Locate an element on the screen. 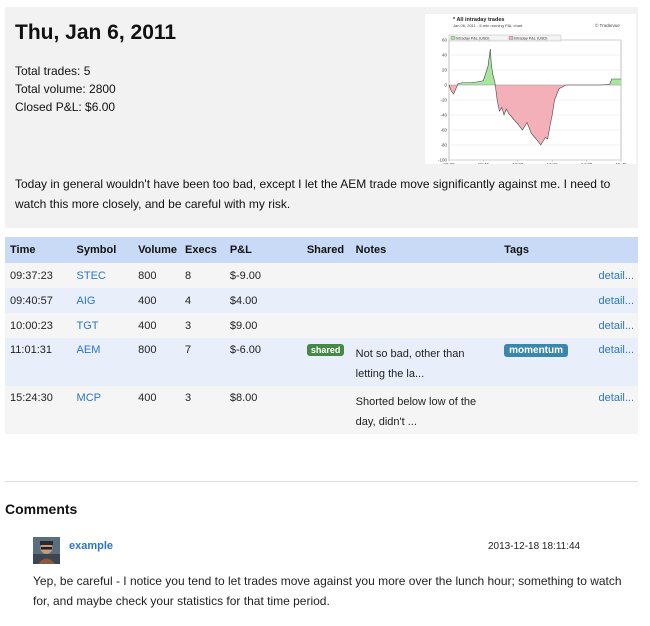 The height and width of the screenshot is (626, 650). page-title: Thu, Jan 6, 2011 is located at coordinates (96, 32).